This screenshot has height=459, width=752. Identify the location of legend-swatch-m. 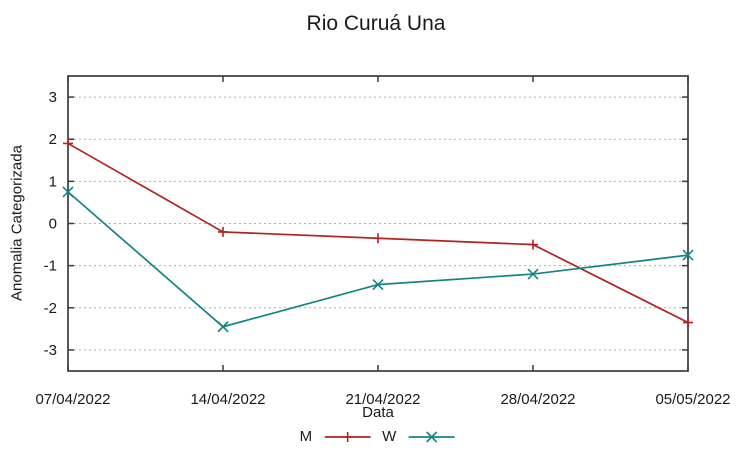
(347, 437).